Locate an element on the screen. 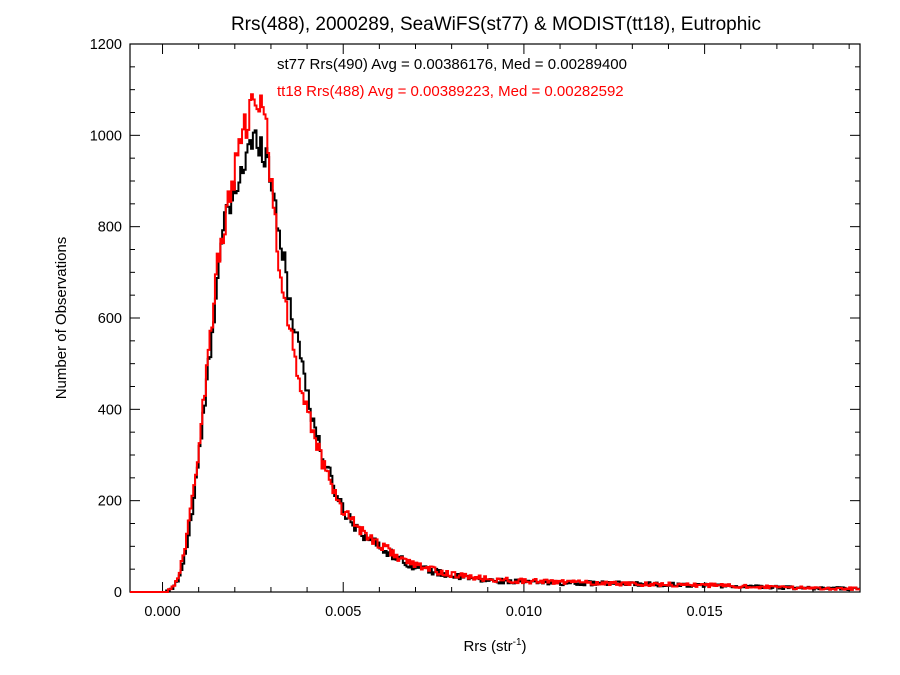 The width and height of the screenshot is (900, 675). y-tick-label: 400 is located at coordinates (110, 410).